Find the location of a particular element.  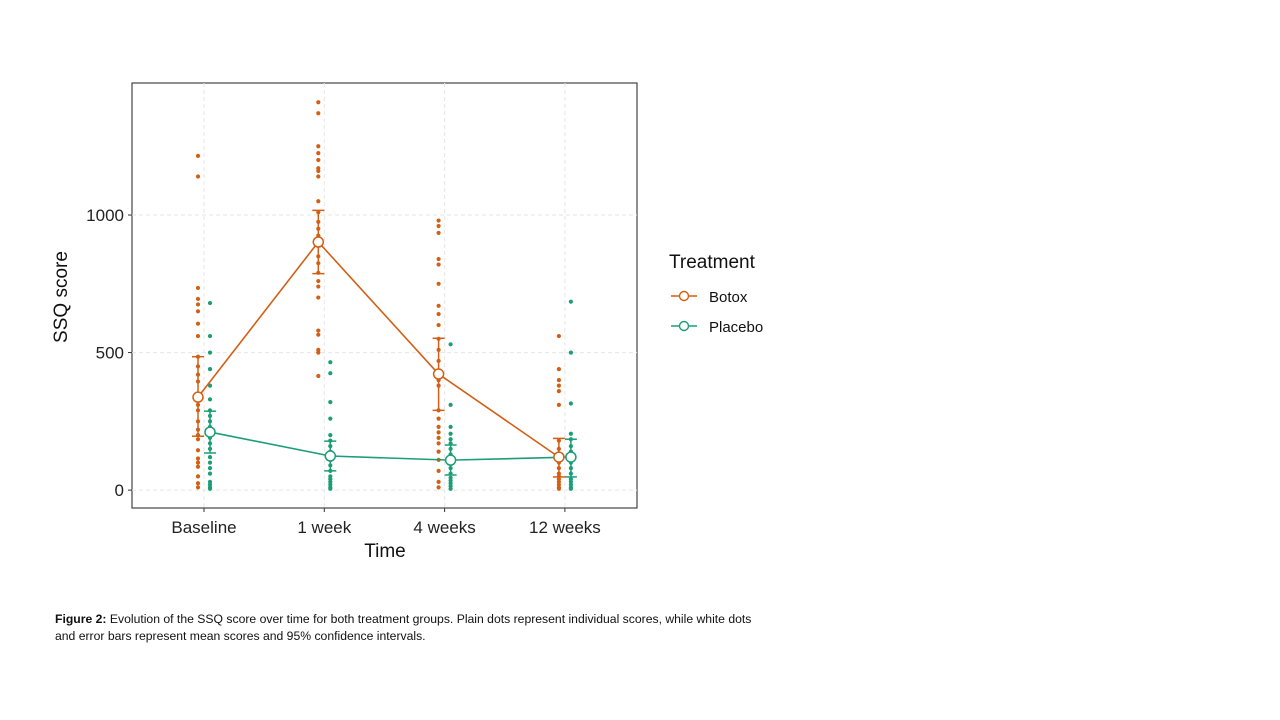

legend-item-placebo: Placebo is located at coordinates (717, 327).